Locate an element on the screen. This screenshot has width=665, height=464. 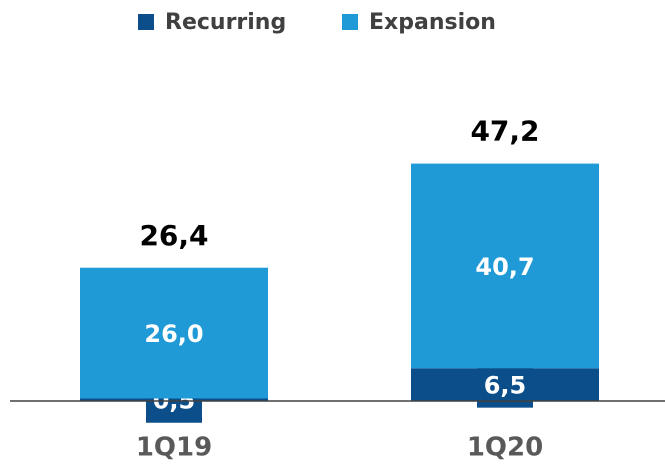
legend-label: Recurring is located at coordinates (225, 22).